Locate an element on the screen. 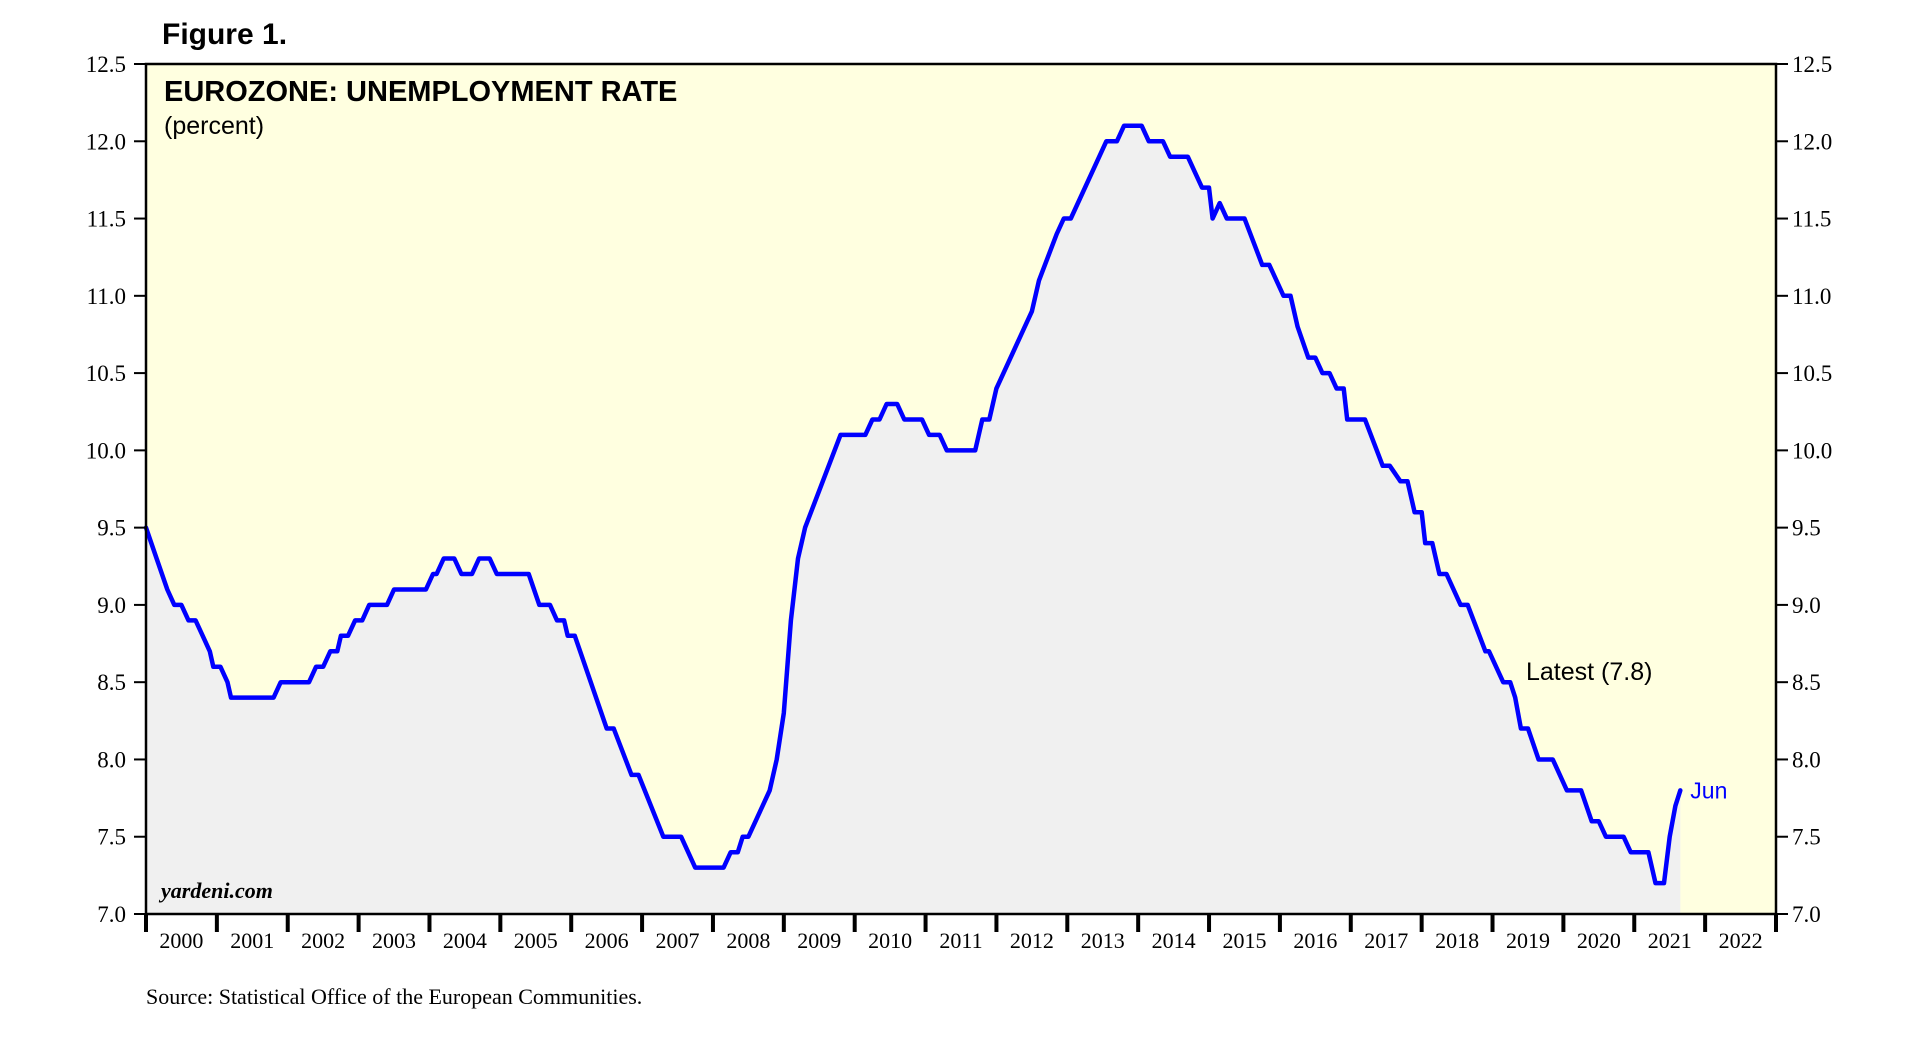  y-tick-label-left: 7.0 is located at coordinates (111, 914).